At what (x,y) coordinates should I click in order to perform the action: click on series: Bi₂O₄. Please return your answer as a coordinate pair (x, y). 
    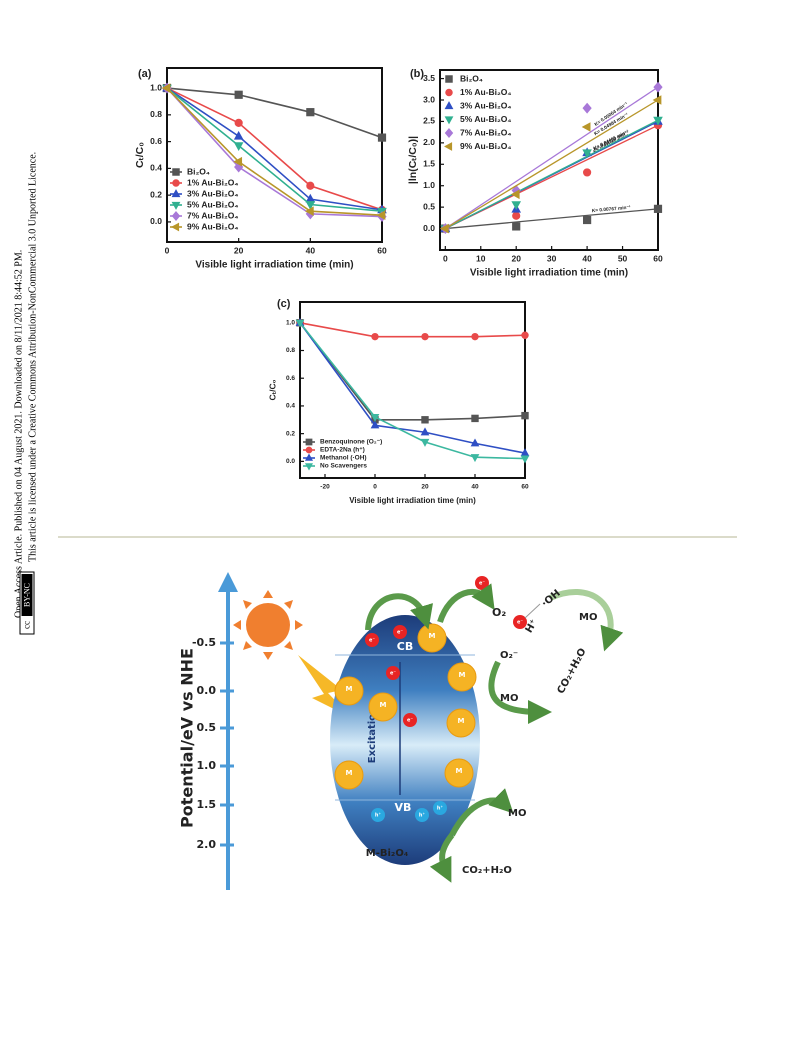
    Looking at the image, I should click on (274, 129).